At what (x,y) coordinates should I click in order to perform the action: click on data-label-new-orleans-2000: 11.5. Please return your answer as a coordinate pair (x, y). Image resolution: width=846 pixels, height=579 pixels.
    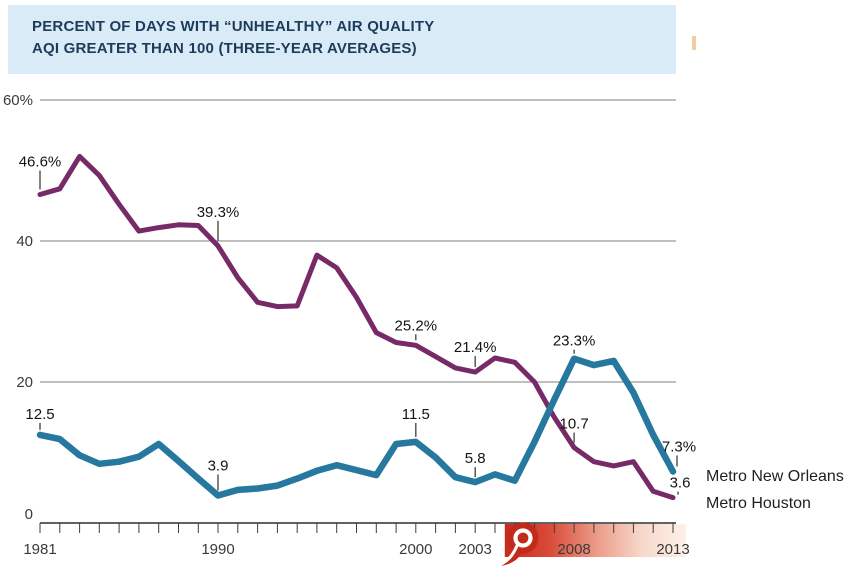
    Looking at the image, I should click on (416, 414).